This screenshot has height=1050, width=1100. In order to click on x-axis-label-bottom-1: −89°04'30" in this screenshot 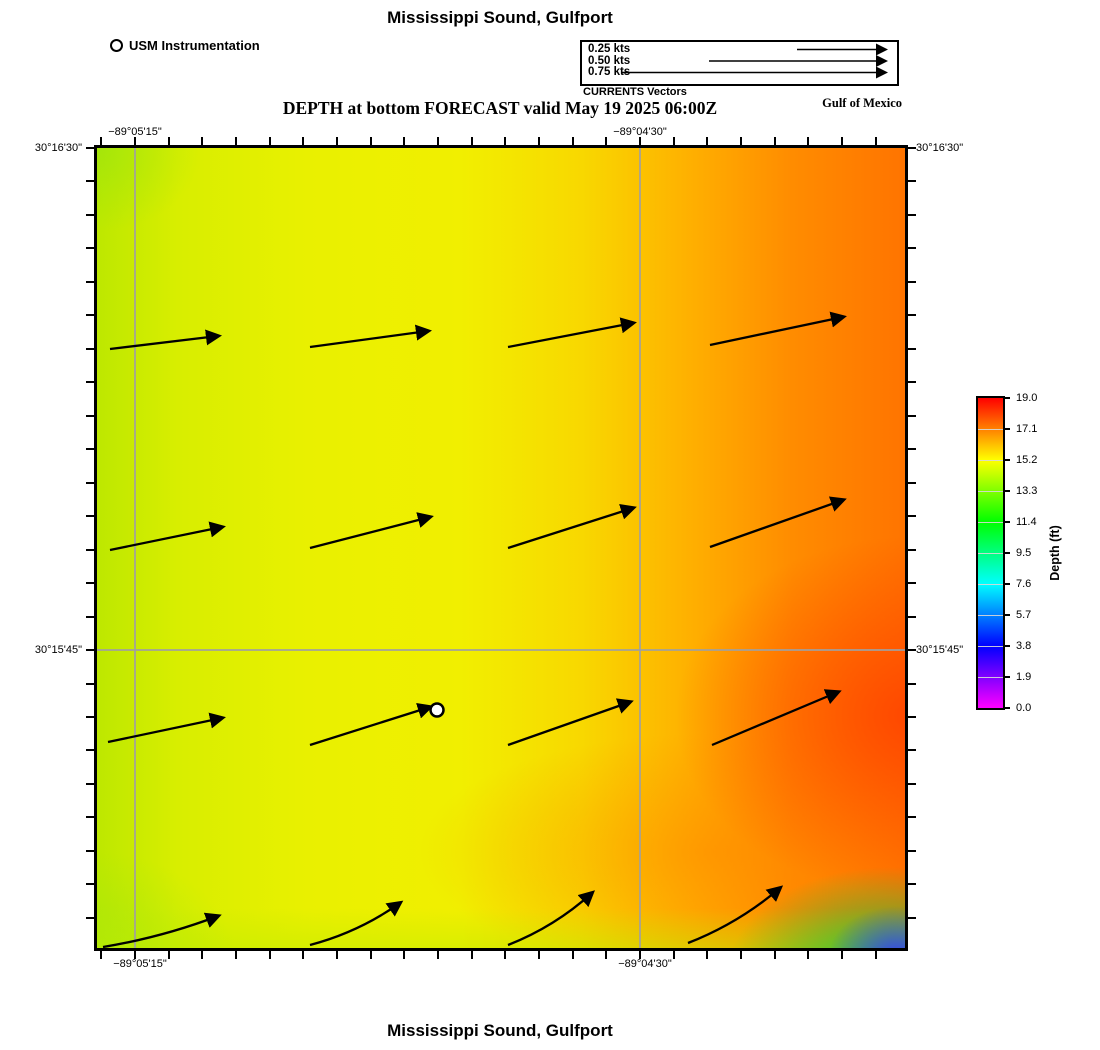, I will do `click(645, 964)`.